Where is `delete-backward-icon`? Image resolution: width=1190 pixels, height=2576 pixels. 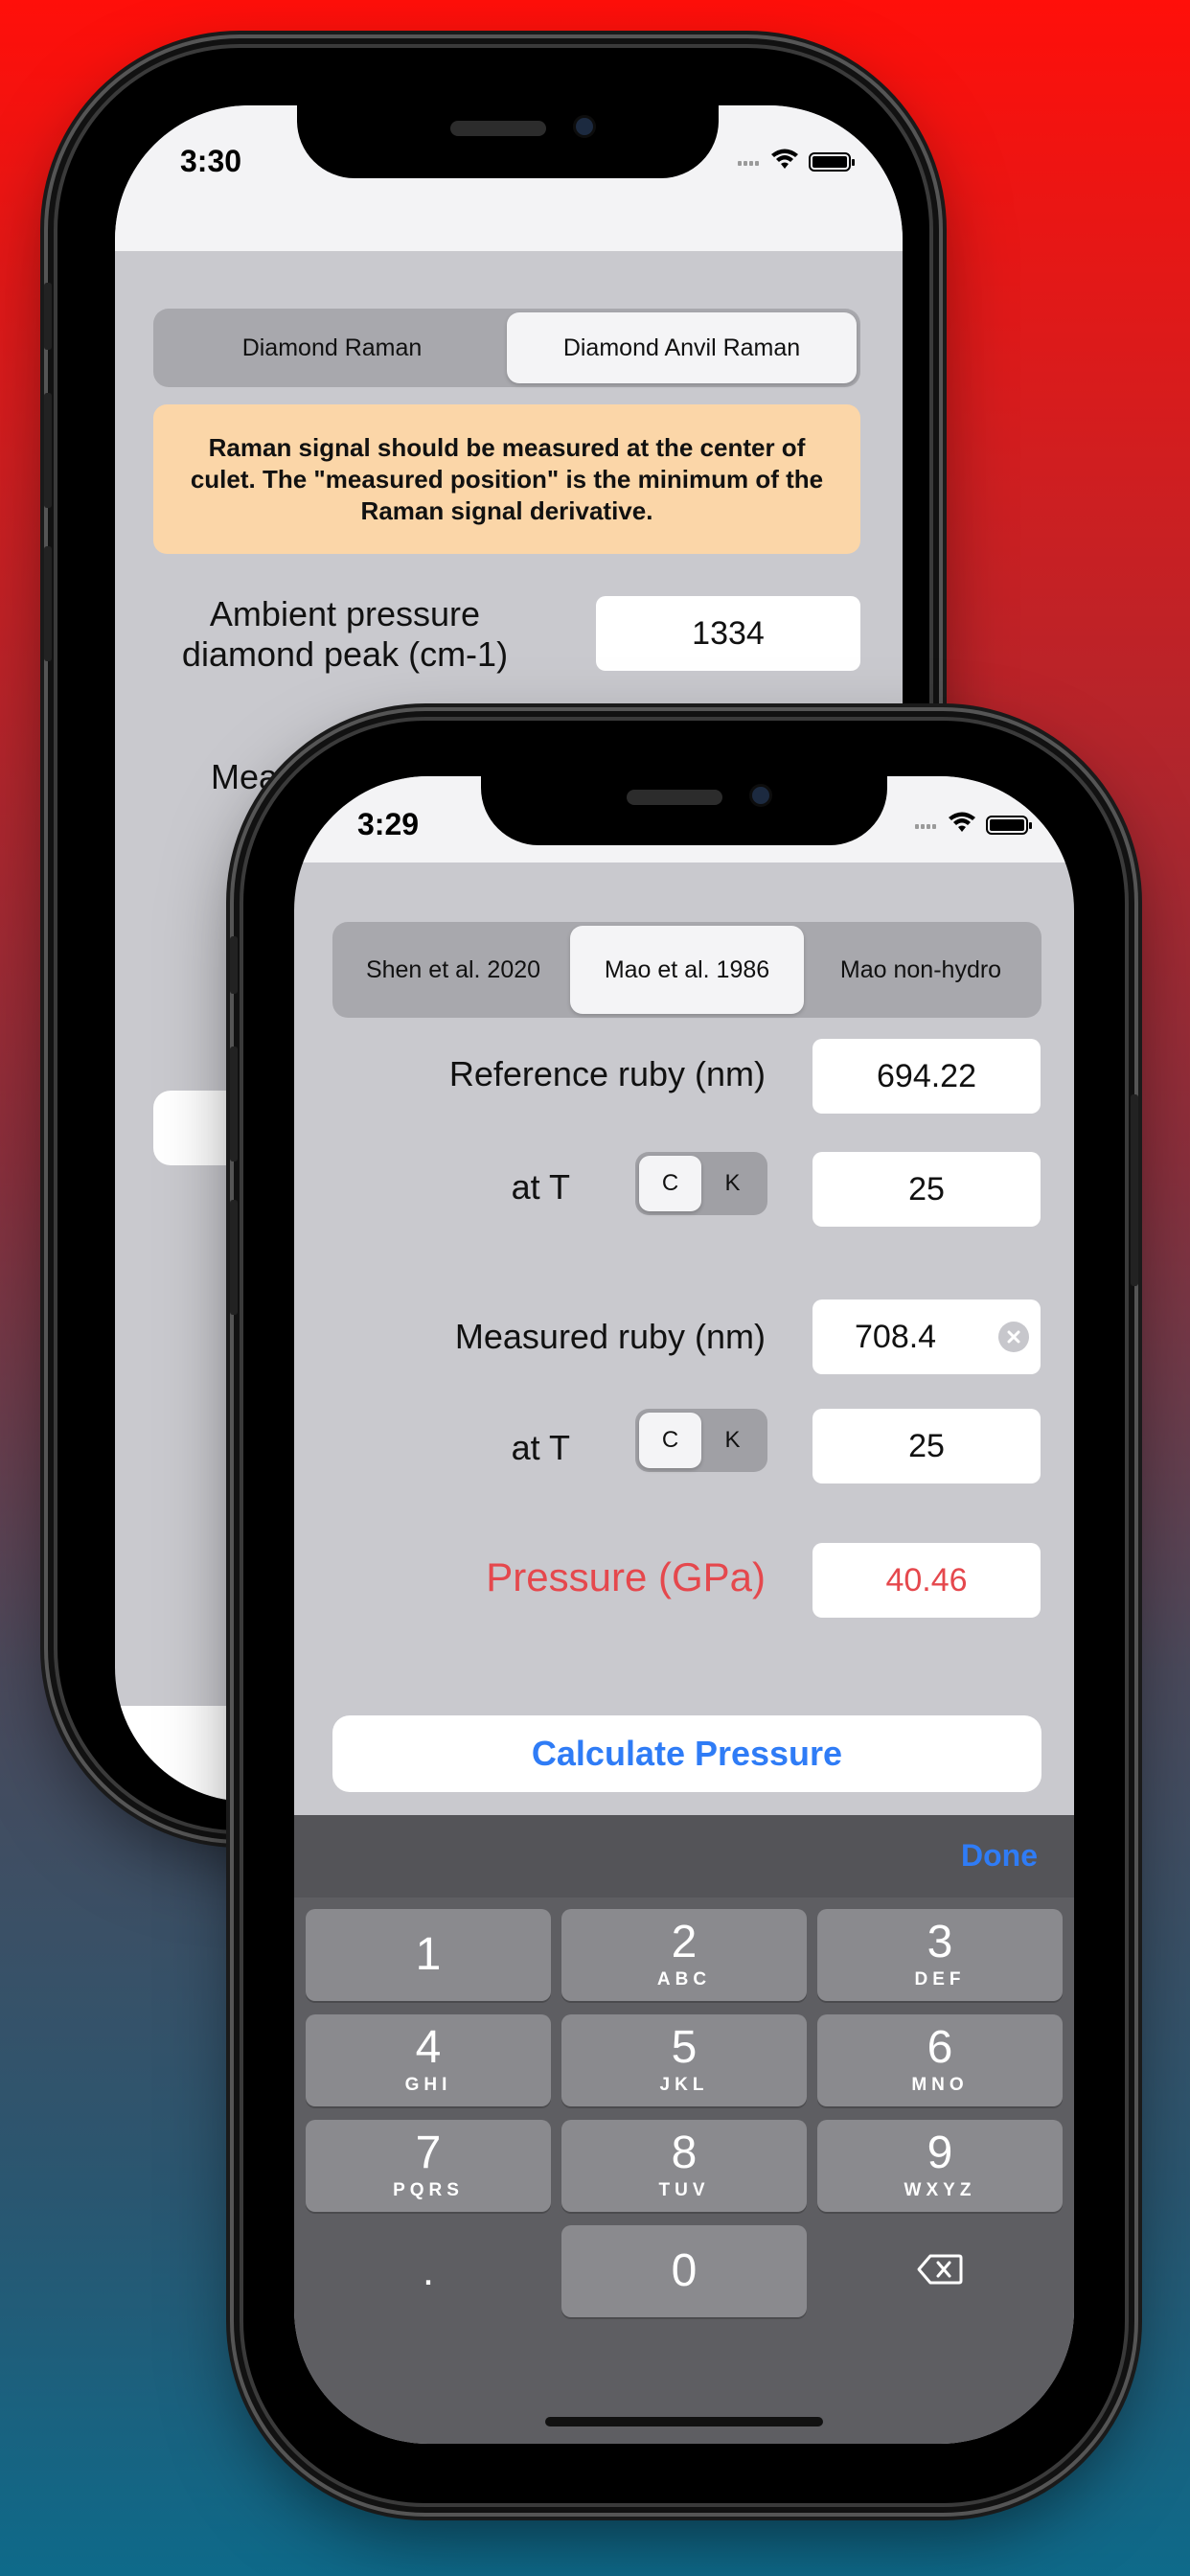
delete-backward-icon is located at coordinates (940, 2271).